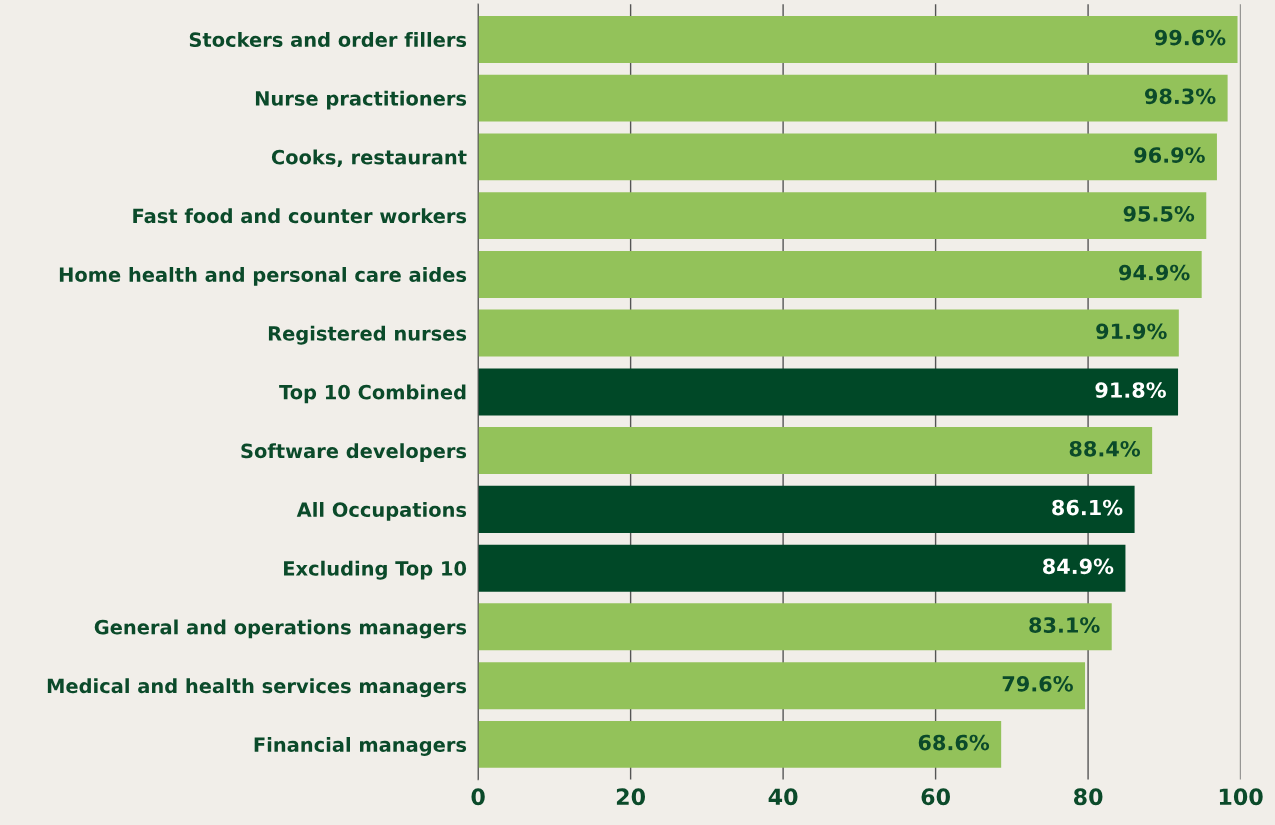  I want to click on data-label: 86.1%, so click(1087, 507).